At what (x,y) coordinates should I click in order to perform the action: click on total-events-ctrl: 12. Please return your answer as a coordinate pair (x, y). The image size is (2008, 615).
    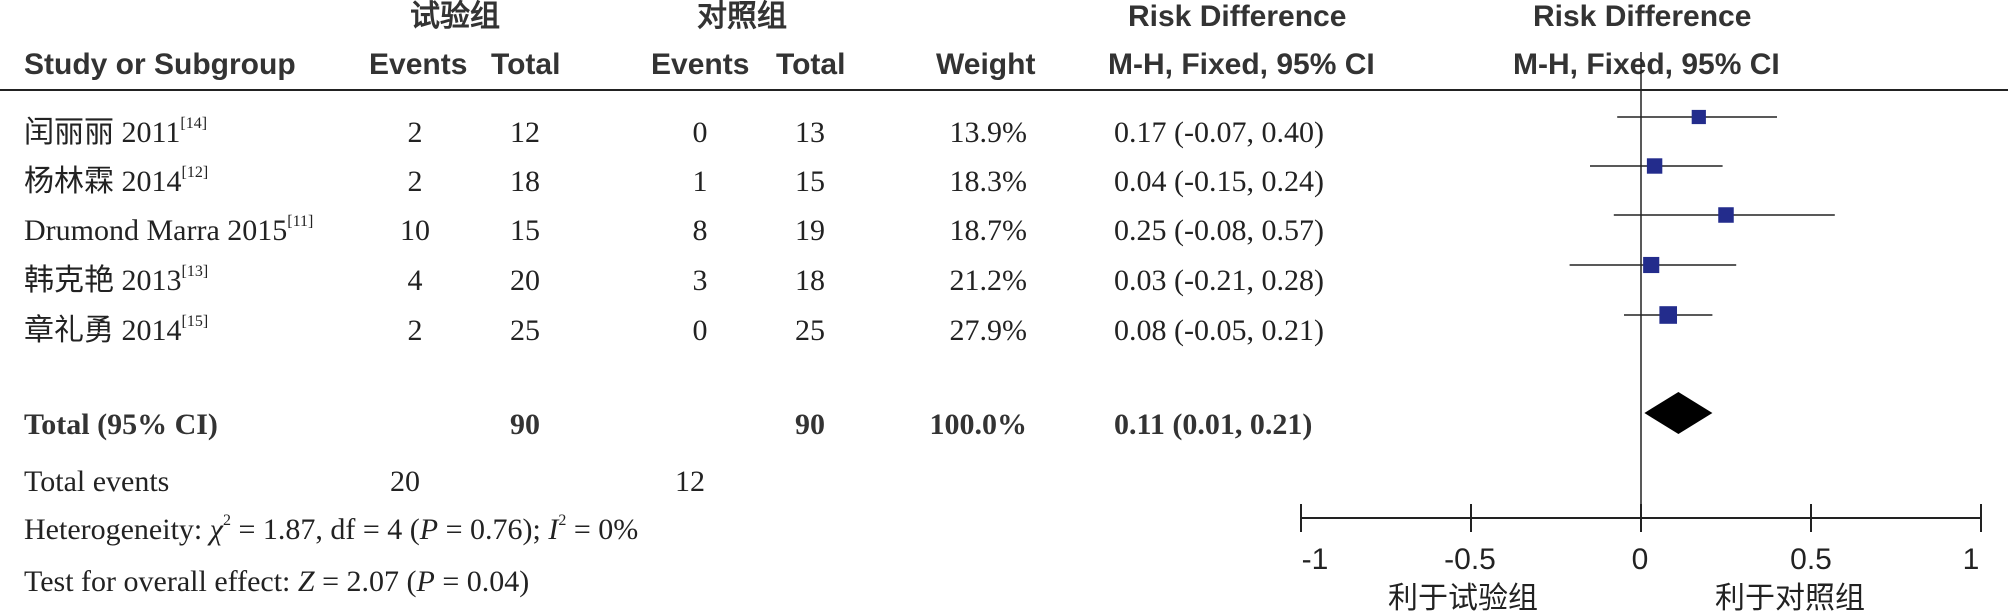
    Looking at the image, I should click on (690, 481).